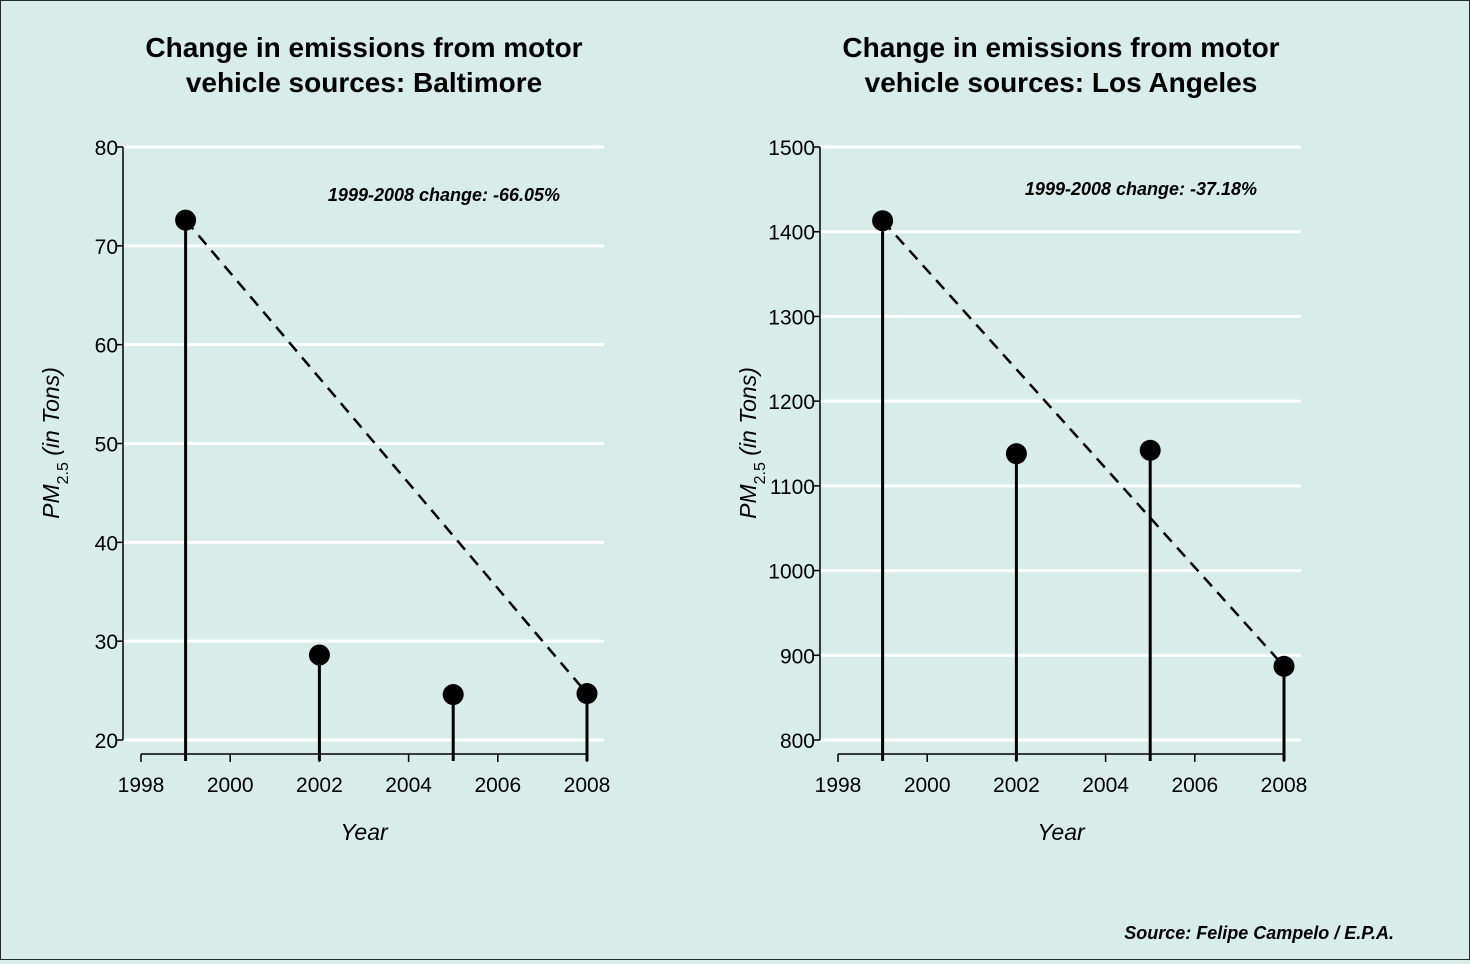  What do you see at coordinates (1259, 933) in the screenshot?
I see `source-caption: Source: Felipe Campelo / E.P.A.` at bounding box center [1259, 933].